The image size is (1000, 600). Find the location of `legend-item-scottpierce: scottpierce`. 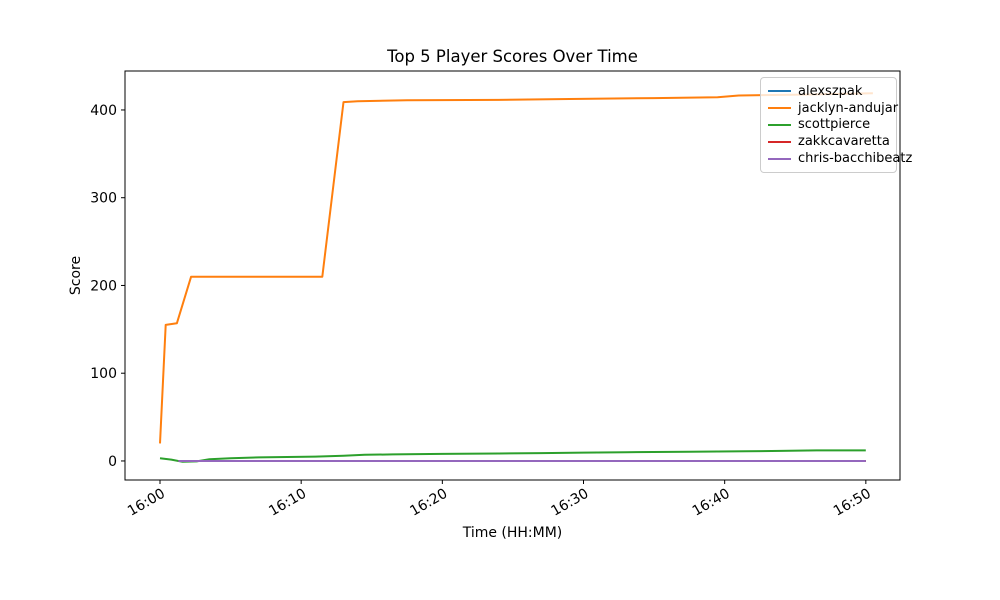

legend-item-scottpierce: scottpierce is located at coordinates (828, 125).